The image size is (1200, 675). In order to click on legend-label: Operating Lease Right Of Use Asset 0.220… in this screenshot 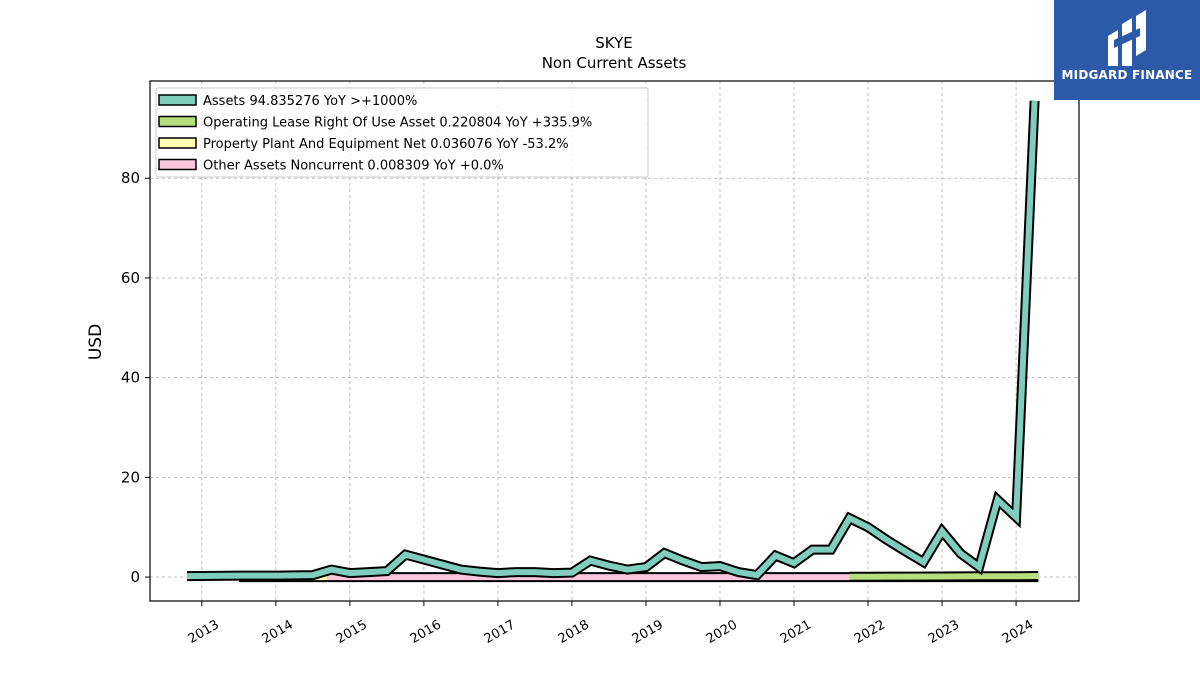, I will do `click(397, 123)`.